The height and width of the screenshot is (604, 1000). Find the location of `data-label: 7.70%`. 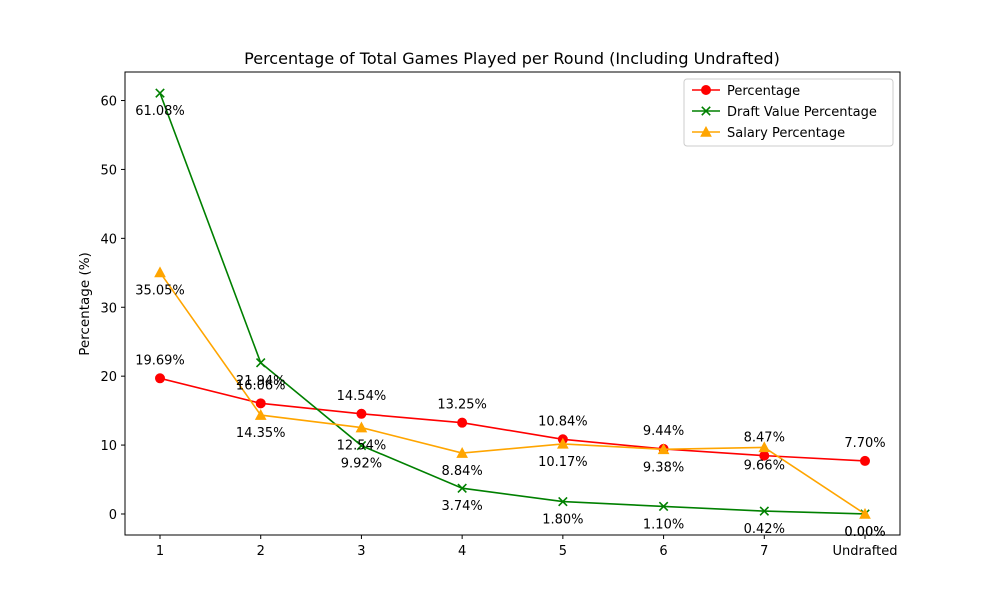

data-label: 7.70% is located at coordinates (864, 443).